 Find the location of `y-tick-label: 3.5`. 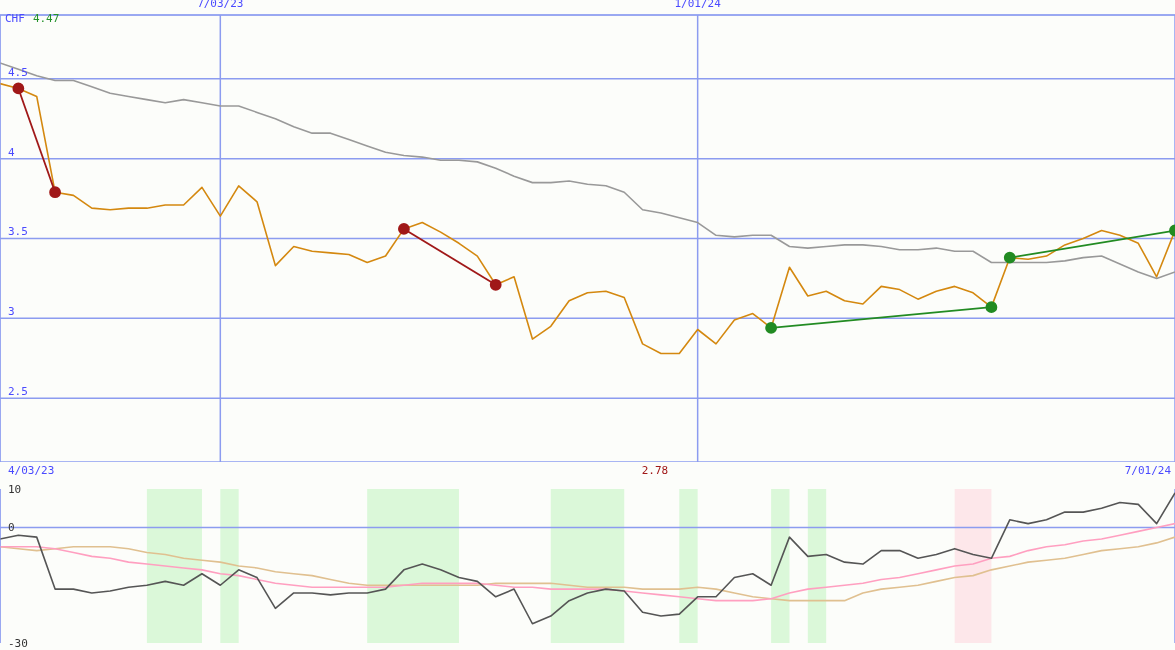

y-tick-label: 3.5 is located at coordinates (18, 232).